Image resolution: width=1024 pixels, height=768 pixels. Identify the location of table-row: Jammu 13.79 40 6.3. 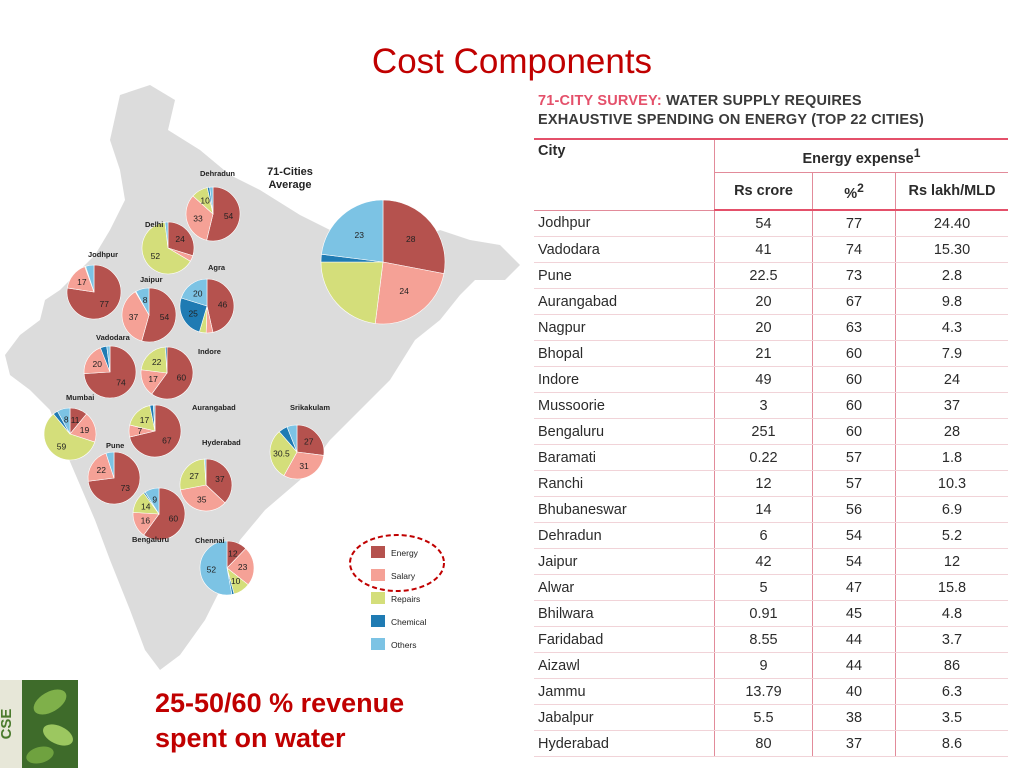
(771, 691).